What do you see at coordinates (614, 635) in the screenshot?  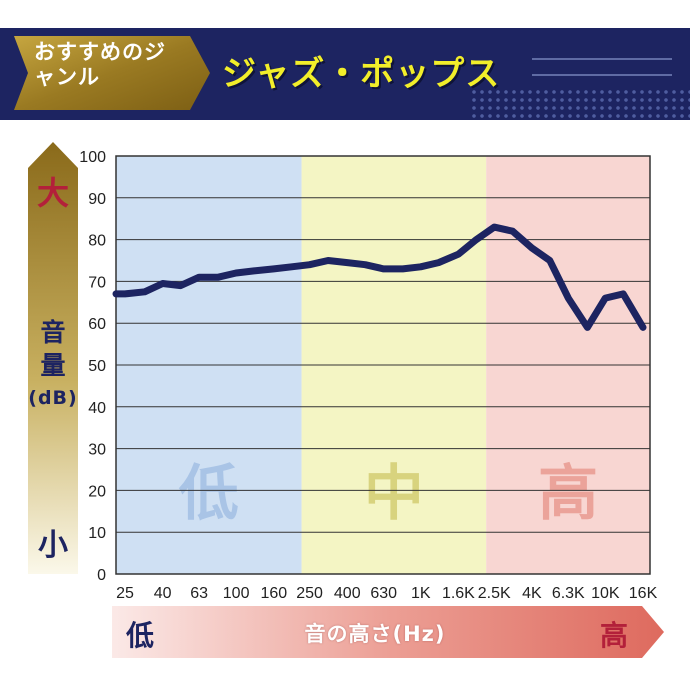 I see `frequency-high-label: 高` at bounding box center [614, 635].